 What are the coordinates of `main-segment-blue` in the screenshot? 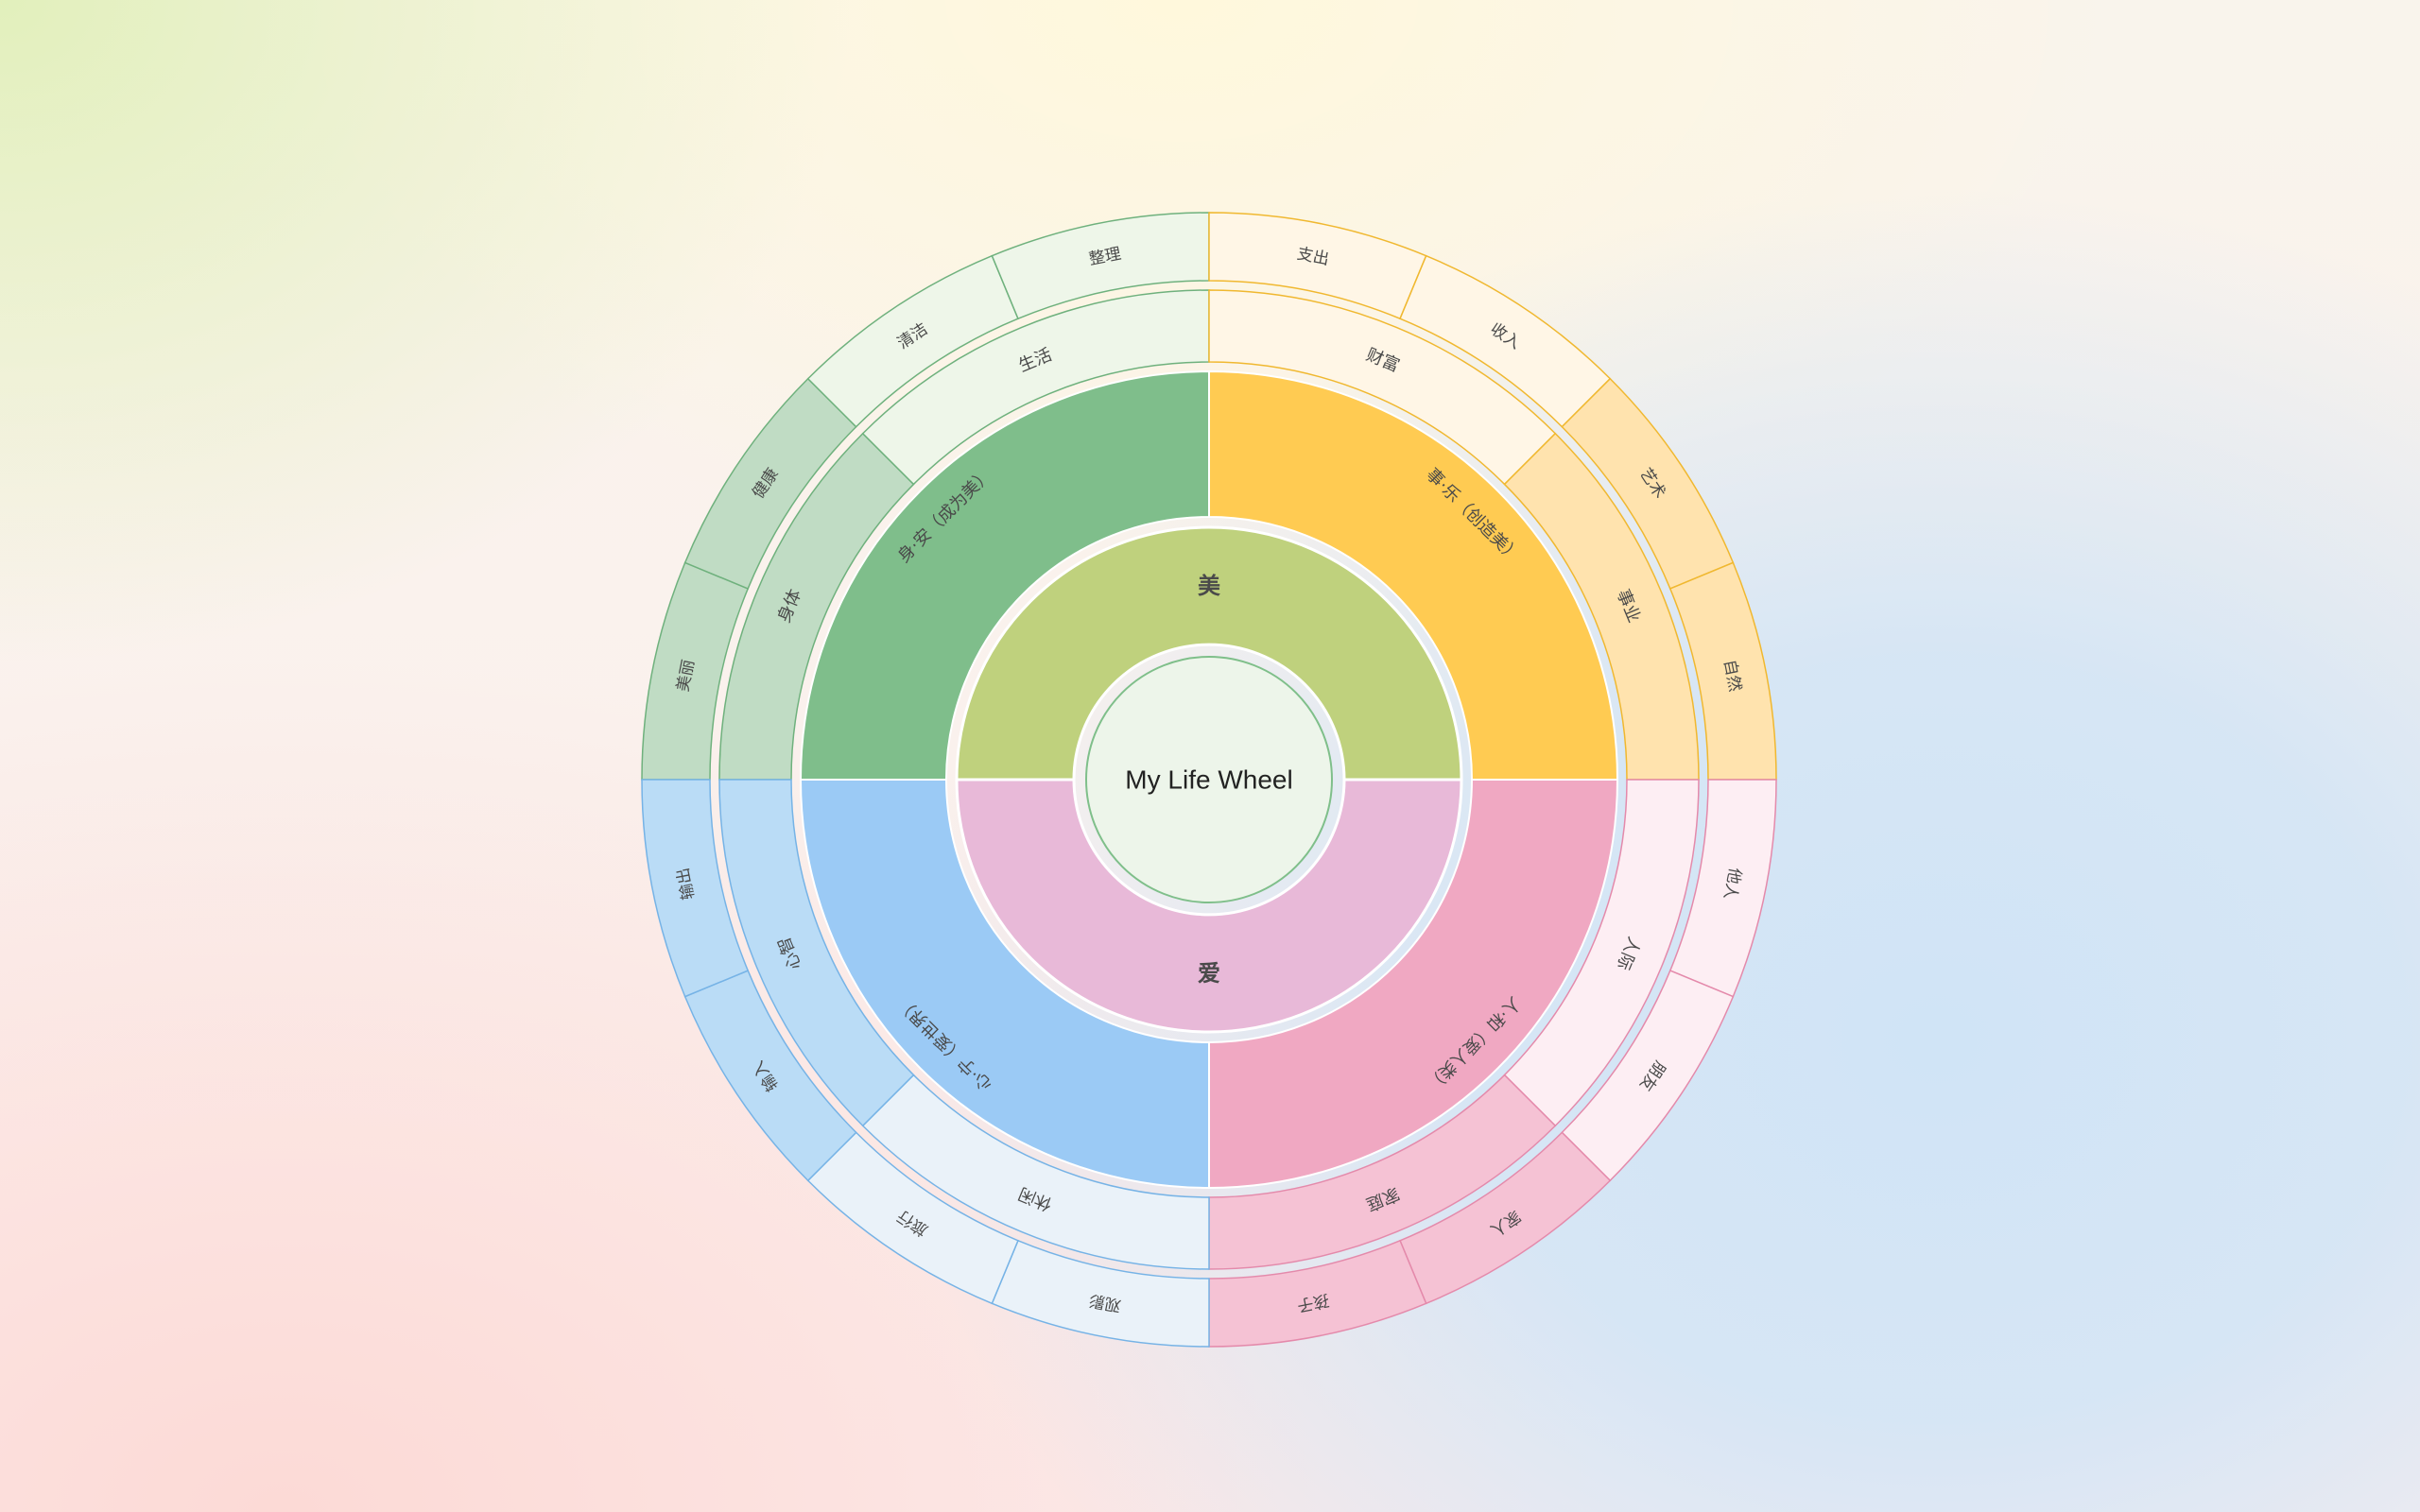 It's located at (1005, 984).